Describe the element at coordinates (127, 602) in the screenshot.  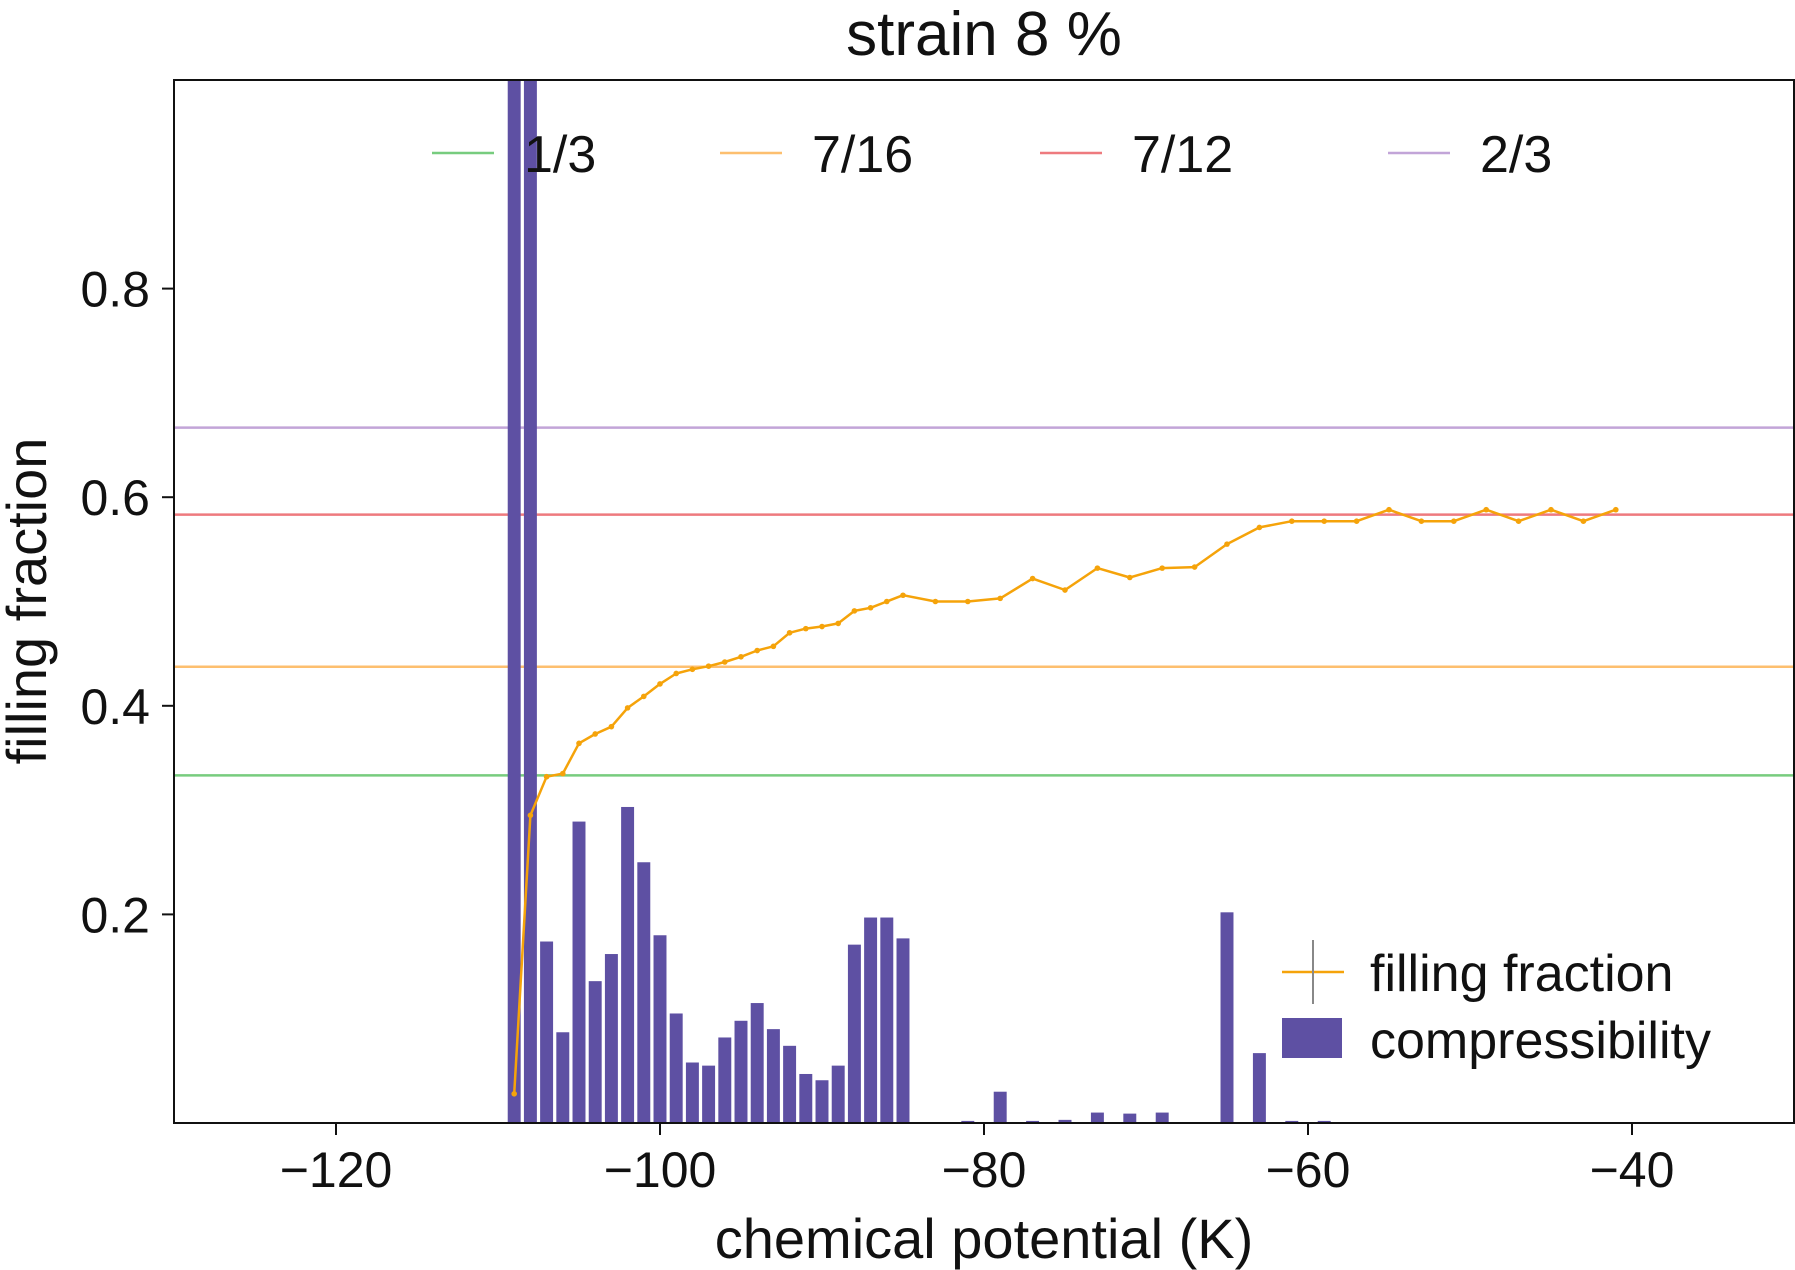
I see `y-axis-ticks: 0.2 0.4 0.6 0.8` at that location.